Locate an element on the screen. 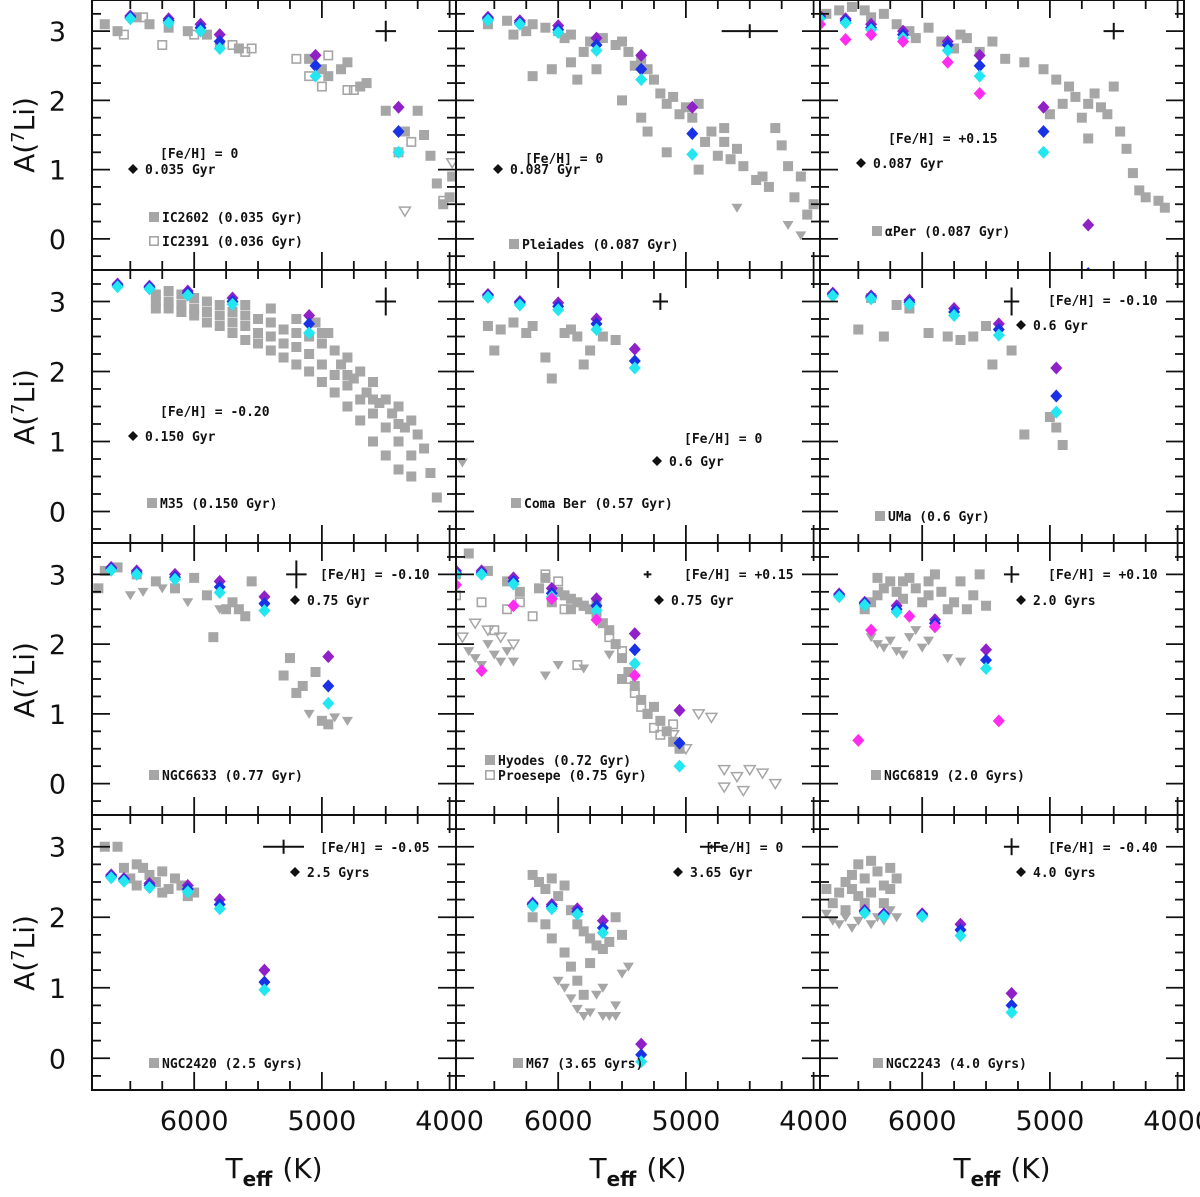 The image size is (1200, 1197). ylabel-suffix: Li) is located at coordinates (24, 659).